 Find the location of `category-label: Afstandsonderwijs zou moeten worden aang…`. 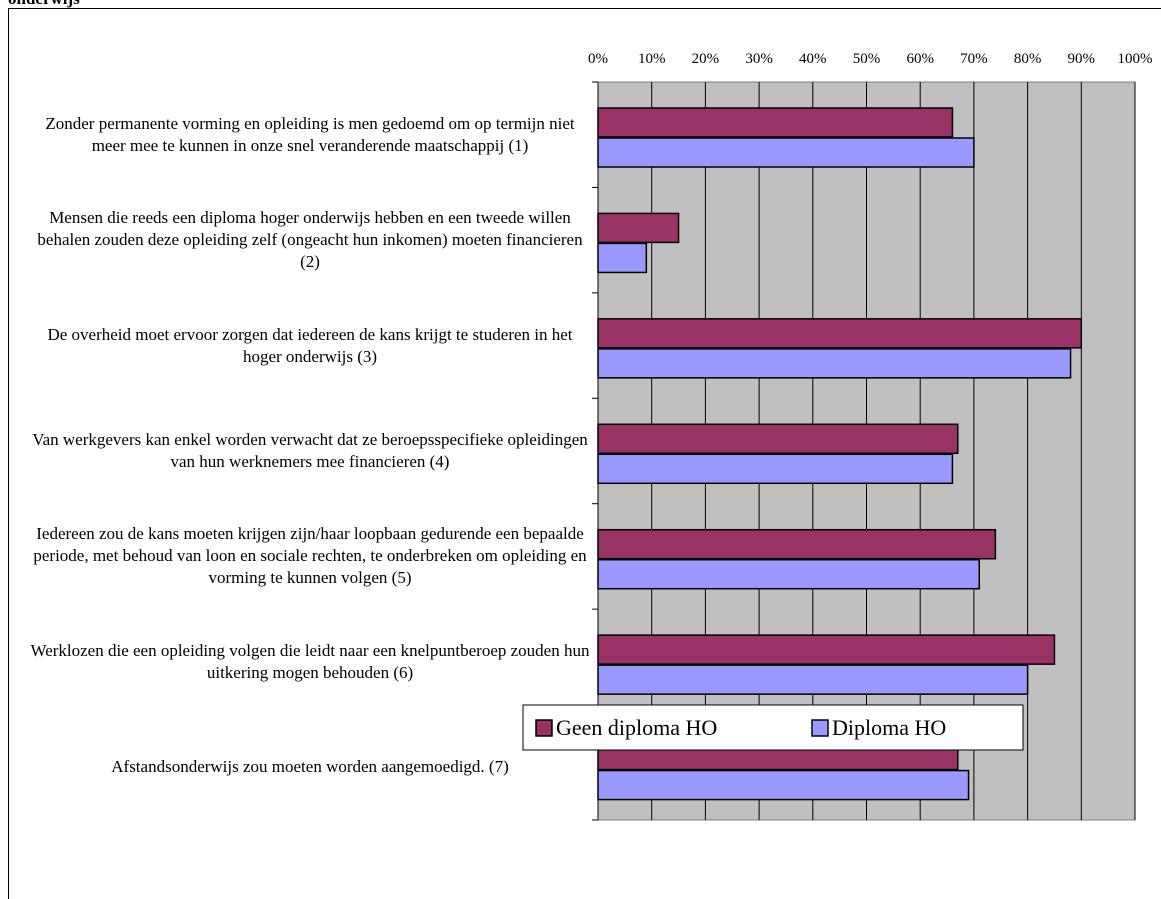

category-label: Afstandsonderwijs zou moeten worden aang… is located at coordinates (310, 767).